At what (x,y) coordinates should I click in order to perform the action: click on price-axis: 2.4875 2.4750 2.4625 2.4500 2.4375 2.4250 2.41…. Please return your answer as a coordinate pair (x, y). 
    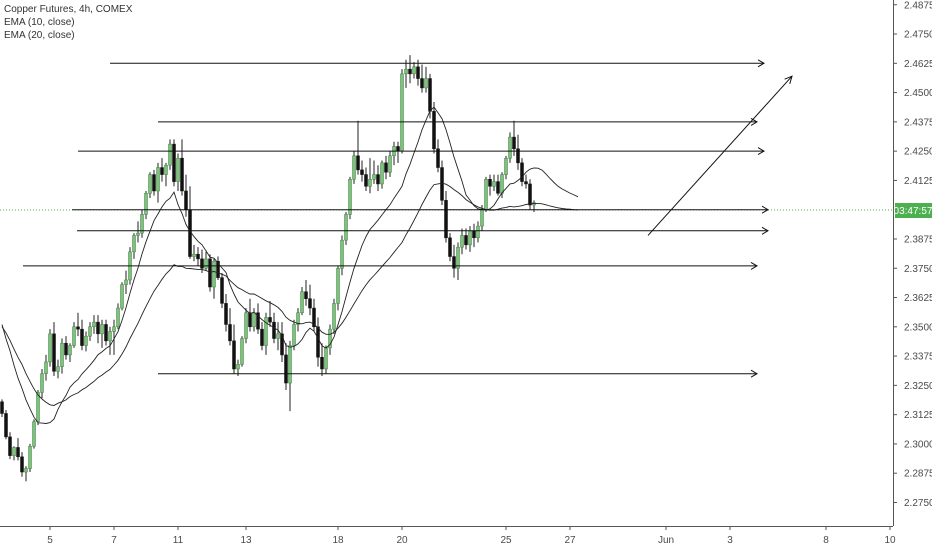
    Looking at the image, I should click on (912, 254).